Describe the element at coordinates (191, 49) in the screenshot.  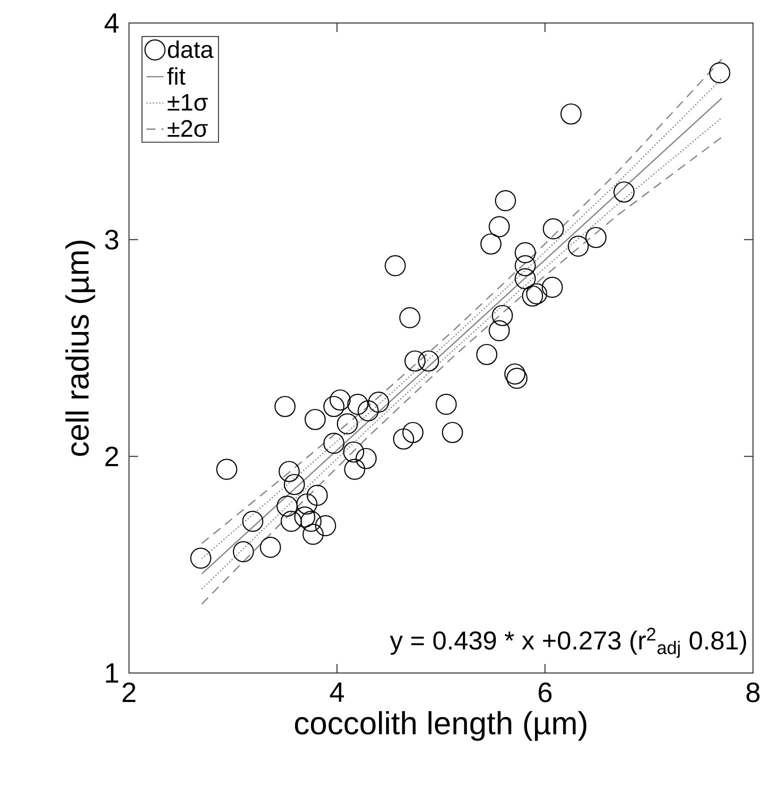
I see `legend-label: data` at that location.